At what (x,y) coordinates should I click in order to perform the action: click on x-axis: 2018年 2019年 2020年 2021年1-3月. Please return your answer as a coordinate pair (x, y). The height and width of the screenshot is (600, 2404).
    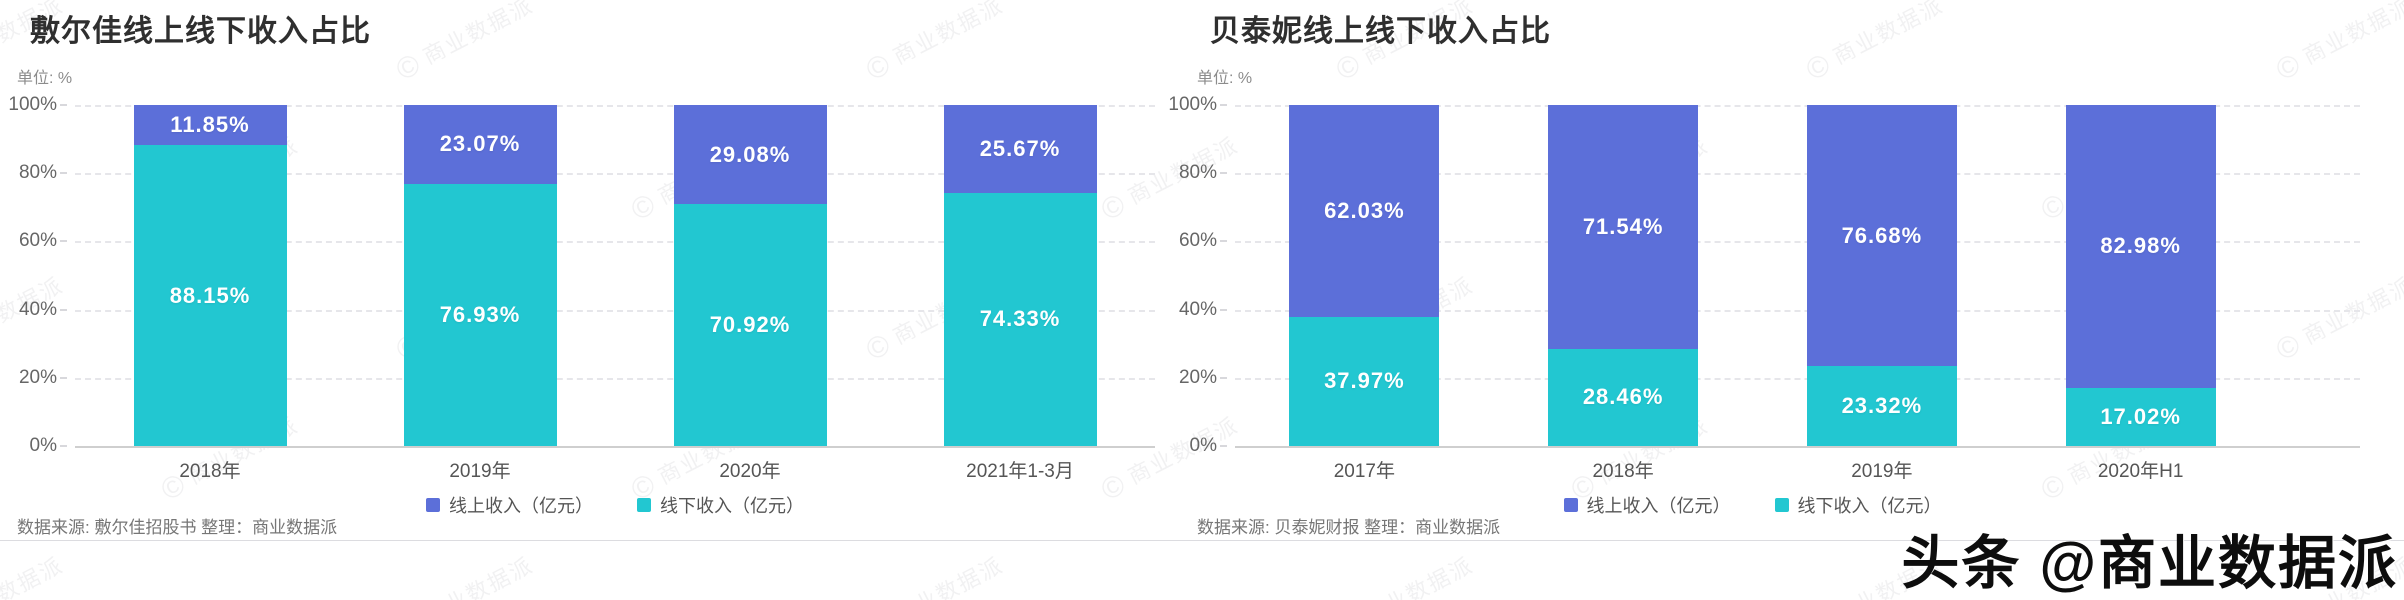
    Looking at the image, I should click on (615, 469).